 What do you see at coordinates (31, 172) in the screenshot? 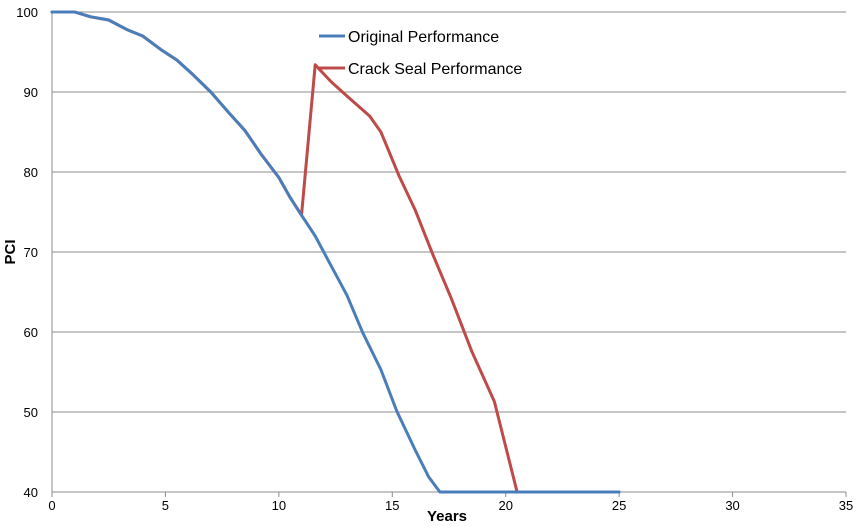
I see `y-tick-label-80: 80` at bounding box center [31, 172].